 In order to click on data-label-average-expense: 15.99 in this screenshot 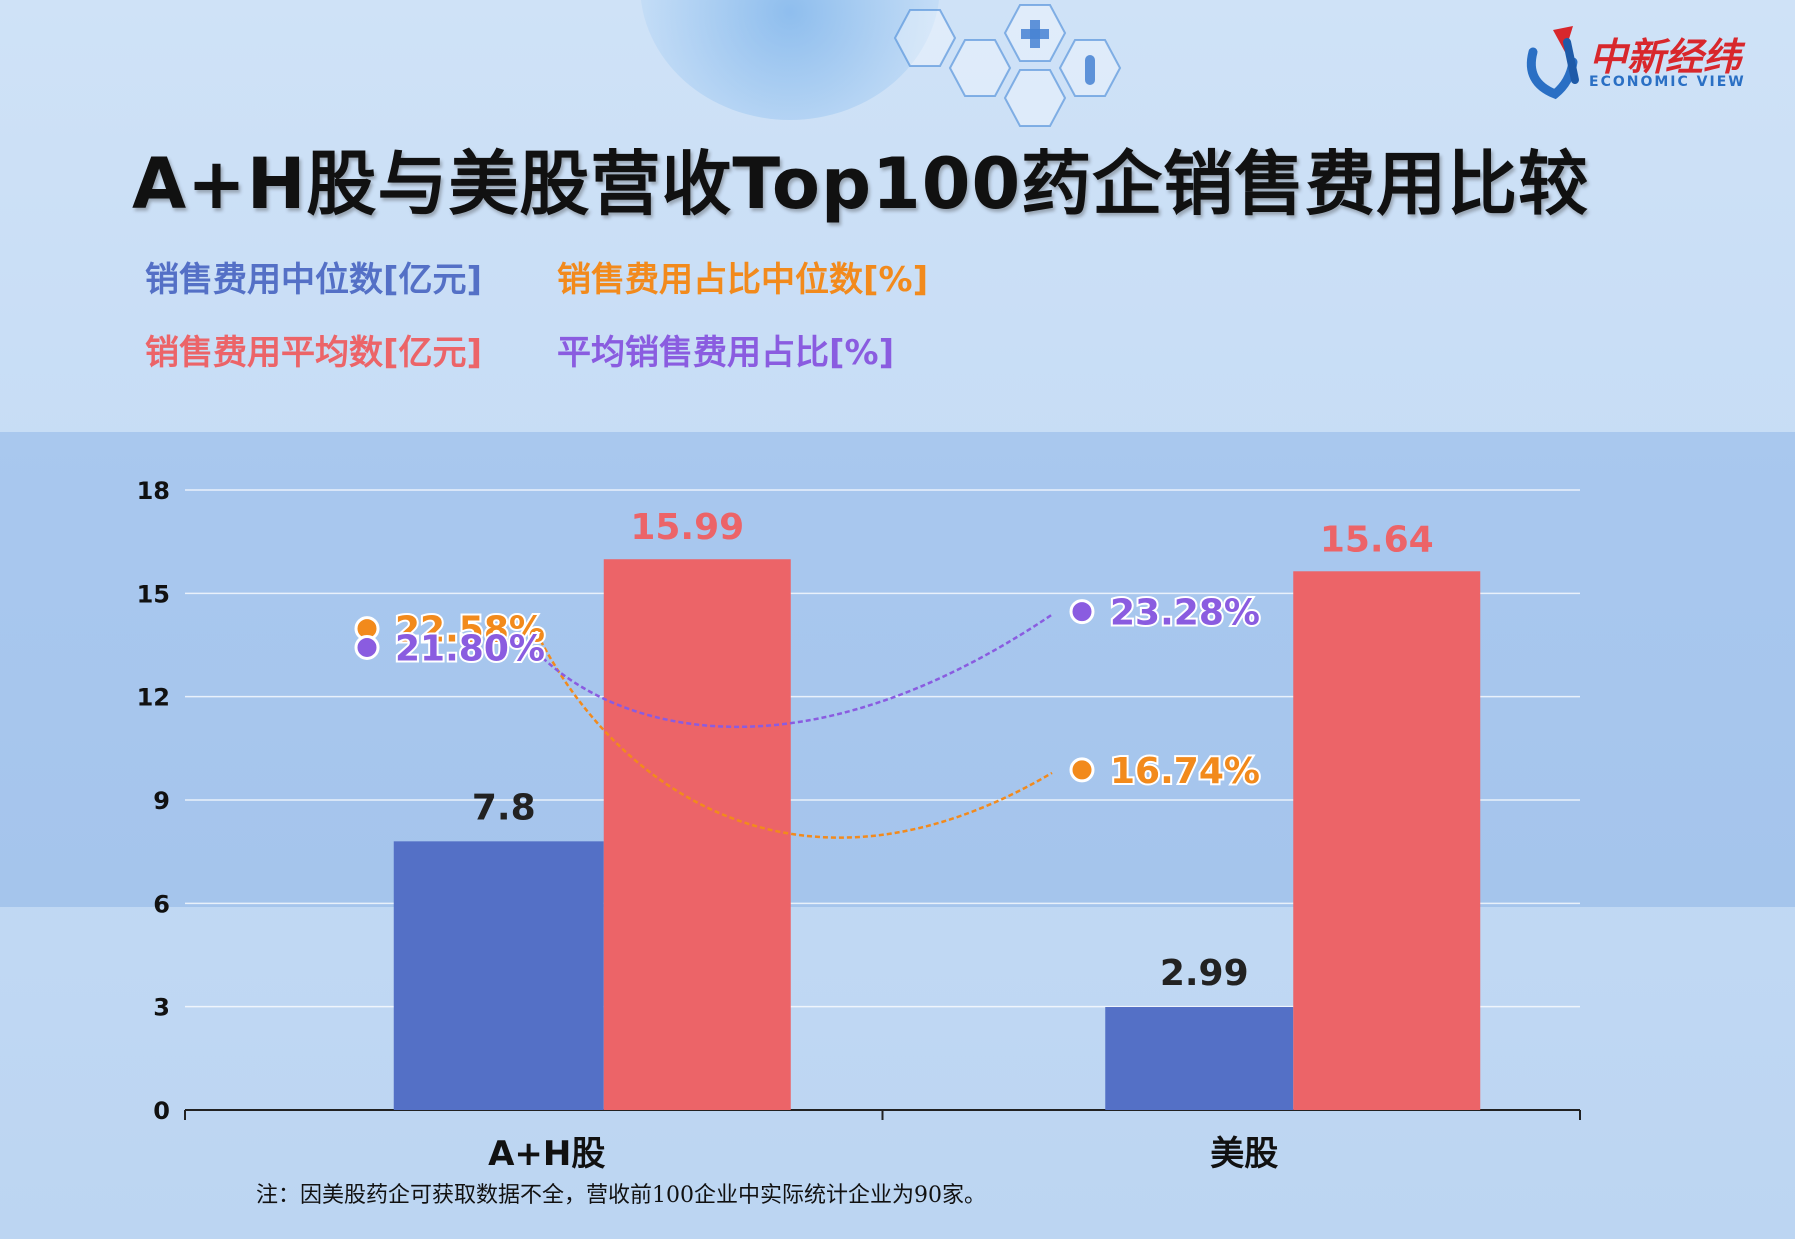, I will do `click(687, 527)`.